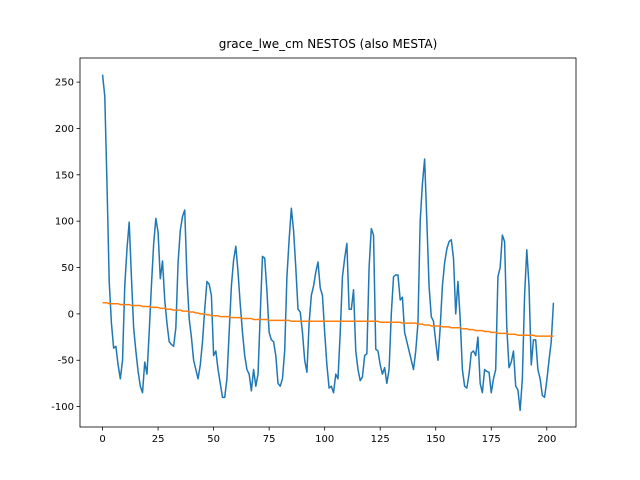  Describe the element at coordinates (491, 439) in the screenshot. I see `x-tick-label: 175` at that location.